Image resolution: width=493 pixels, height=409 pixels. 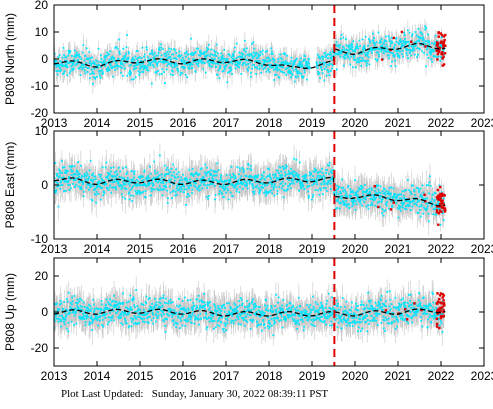 I want to click on x-tick-label: 2019, so click(x=312, y=123).